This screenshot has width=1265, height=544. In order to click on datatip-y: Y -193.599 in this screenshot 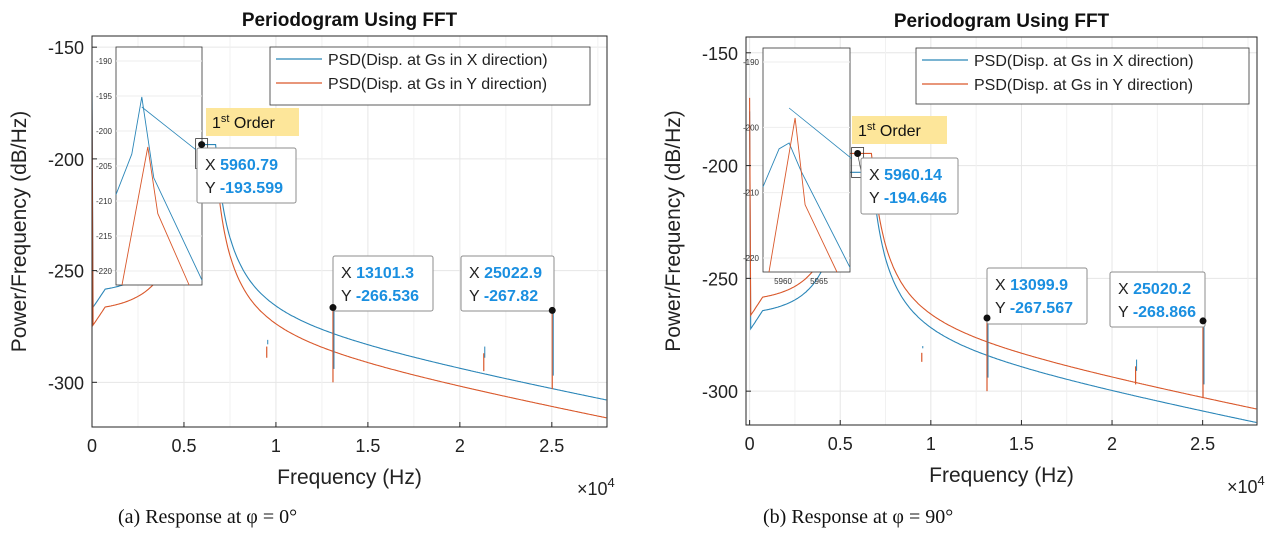, I will do `click(244, 188)`.